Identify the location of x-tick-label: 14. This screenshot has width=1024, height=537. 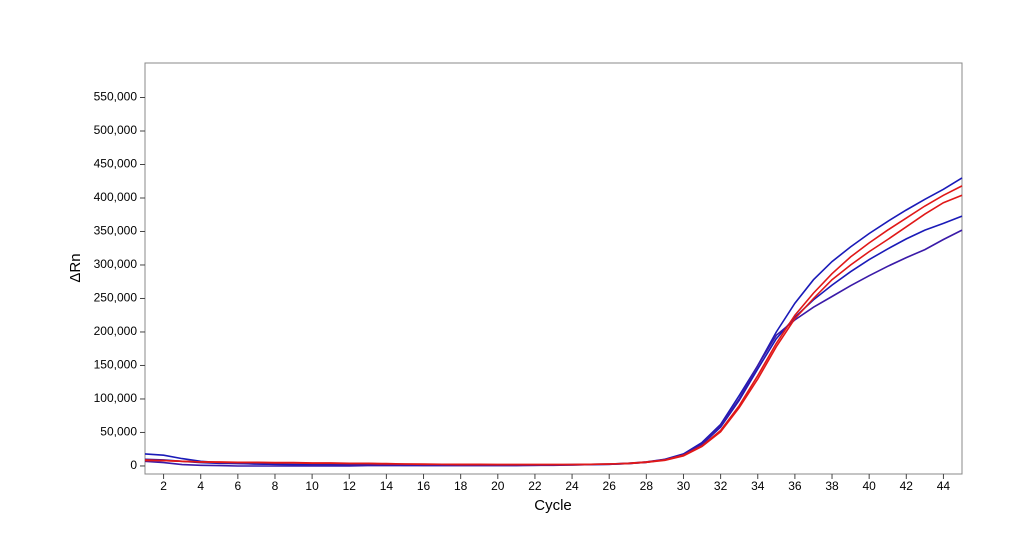
(387, 486).